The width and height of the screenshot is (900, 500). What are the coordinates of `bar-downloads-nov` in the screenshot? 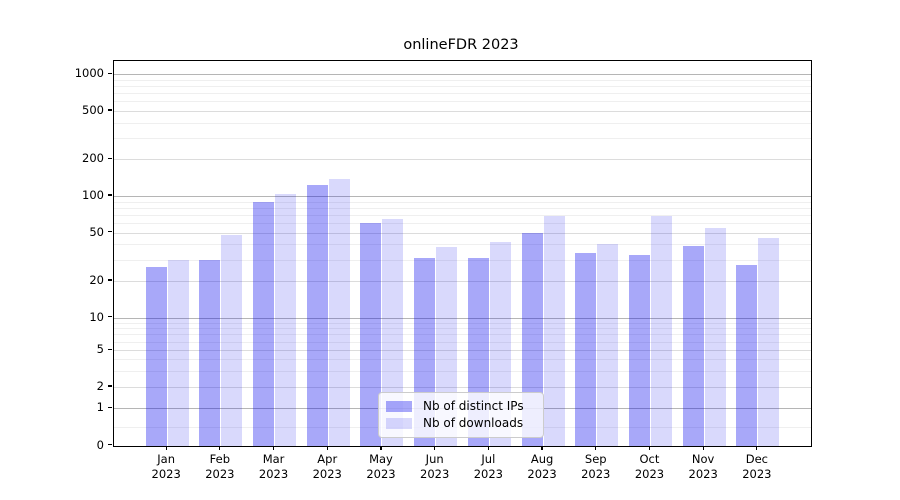 It's located at (715, 336).